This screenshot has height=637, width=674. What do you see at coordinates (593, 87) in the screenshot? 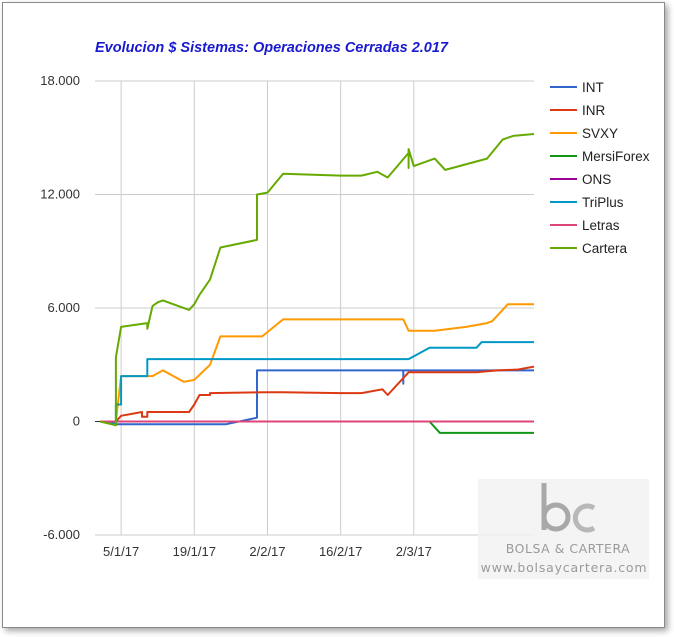
I see `legend-label-int: INT` at bounding box center [593, 87].